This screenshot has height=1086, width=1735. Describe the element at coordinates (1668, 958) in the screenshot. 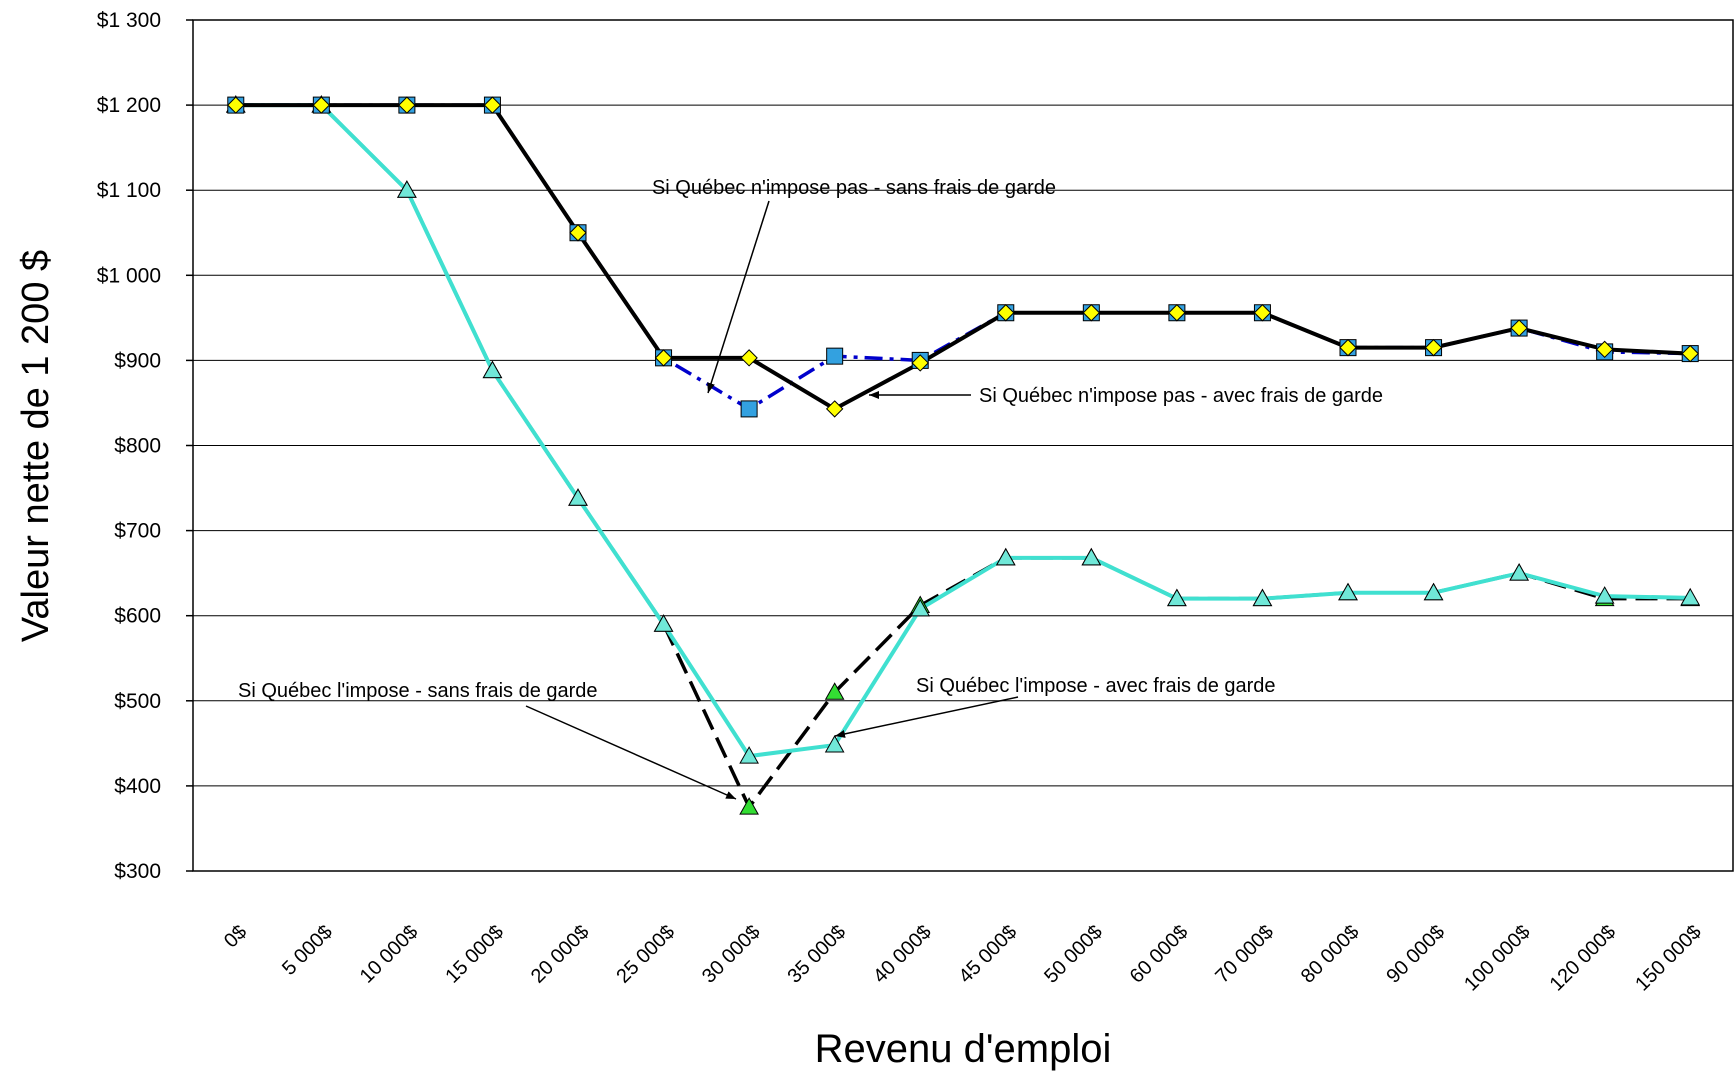

I see `x-tick-label: 150 000$` at that location.